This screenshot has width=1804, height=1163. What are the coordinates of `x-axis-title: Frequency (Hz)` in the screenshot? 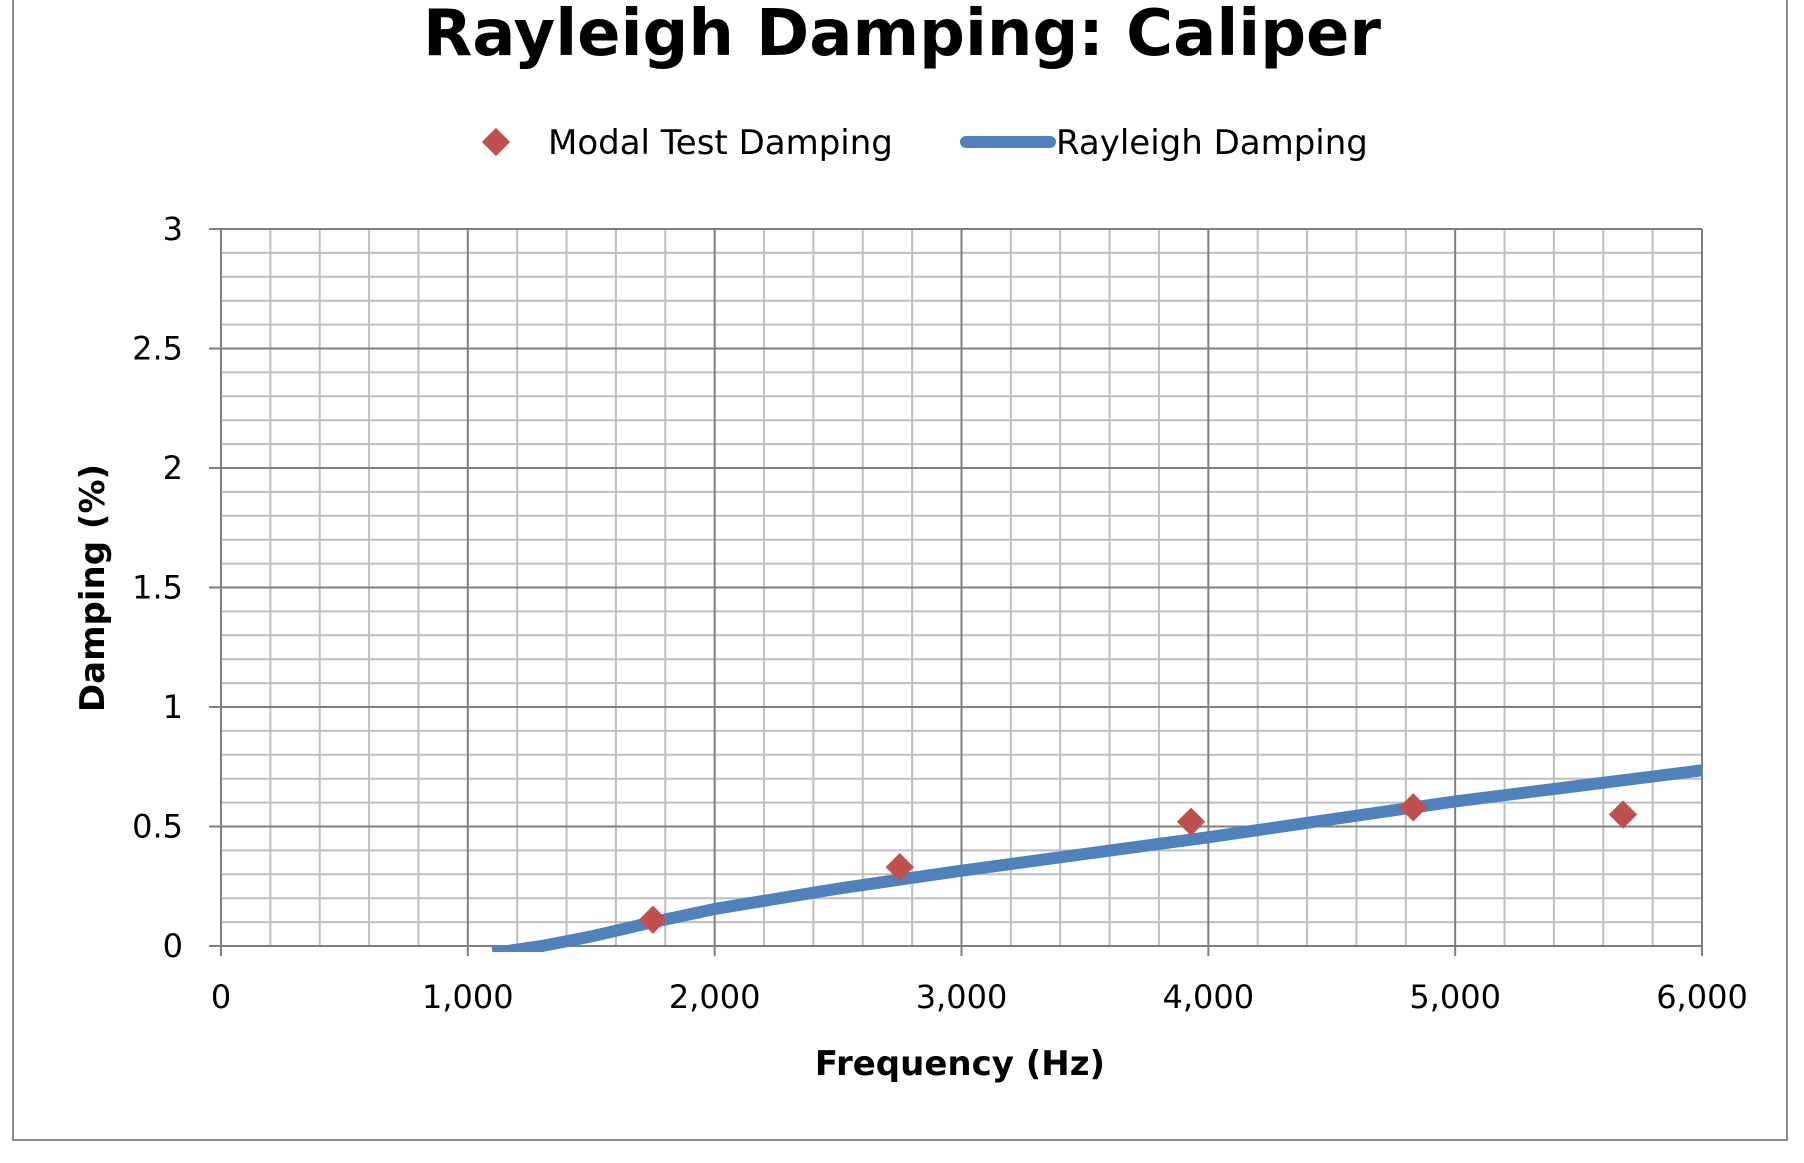 It's located at (960, 1064).